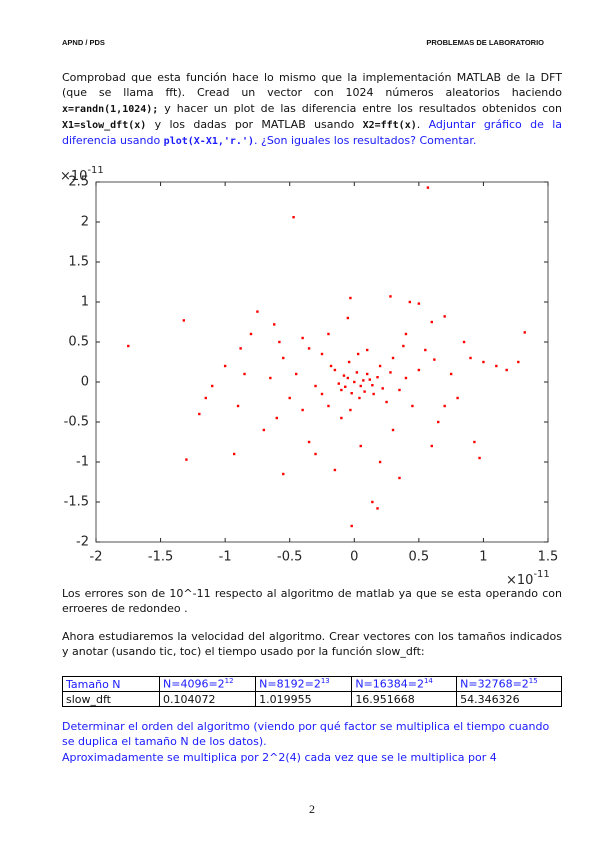 Image resolution: width=599 pixels, height=848 pixels. Describe the element at coordinates (160, 557) in the screenshot. I see `x-tick-label: -1.5` at that location.